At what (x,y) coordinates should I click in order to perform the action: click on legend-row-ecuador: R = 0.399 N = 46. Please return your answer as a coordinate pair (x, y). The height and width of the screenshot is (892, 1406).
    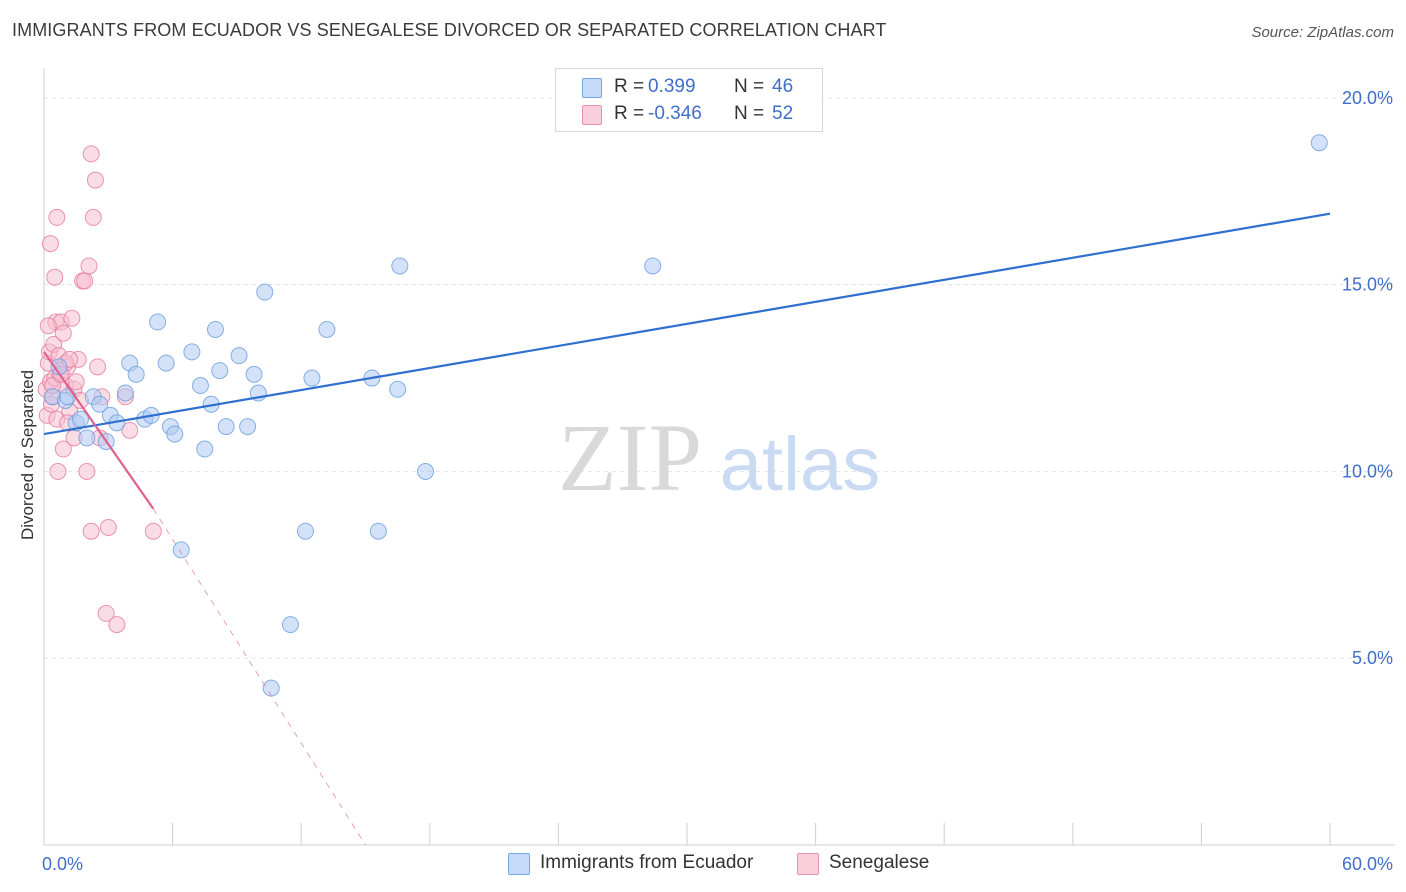
    Looking at the image, I should click on (689, 87).